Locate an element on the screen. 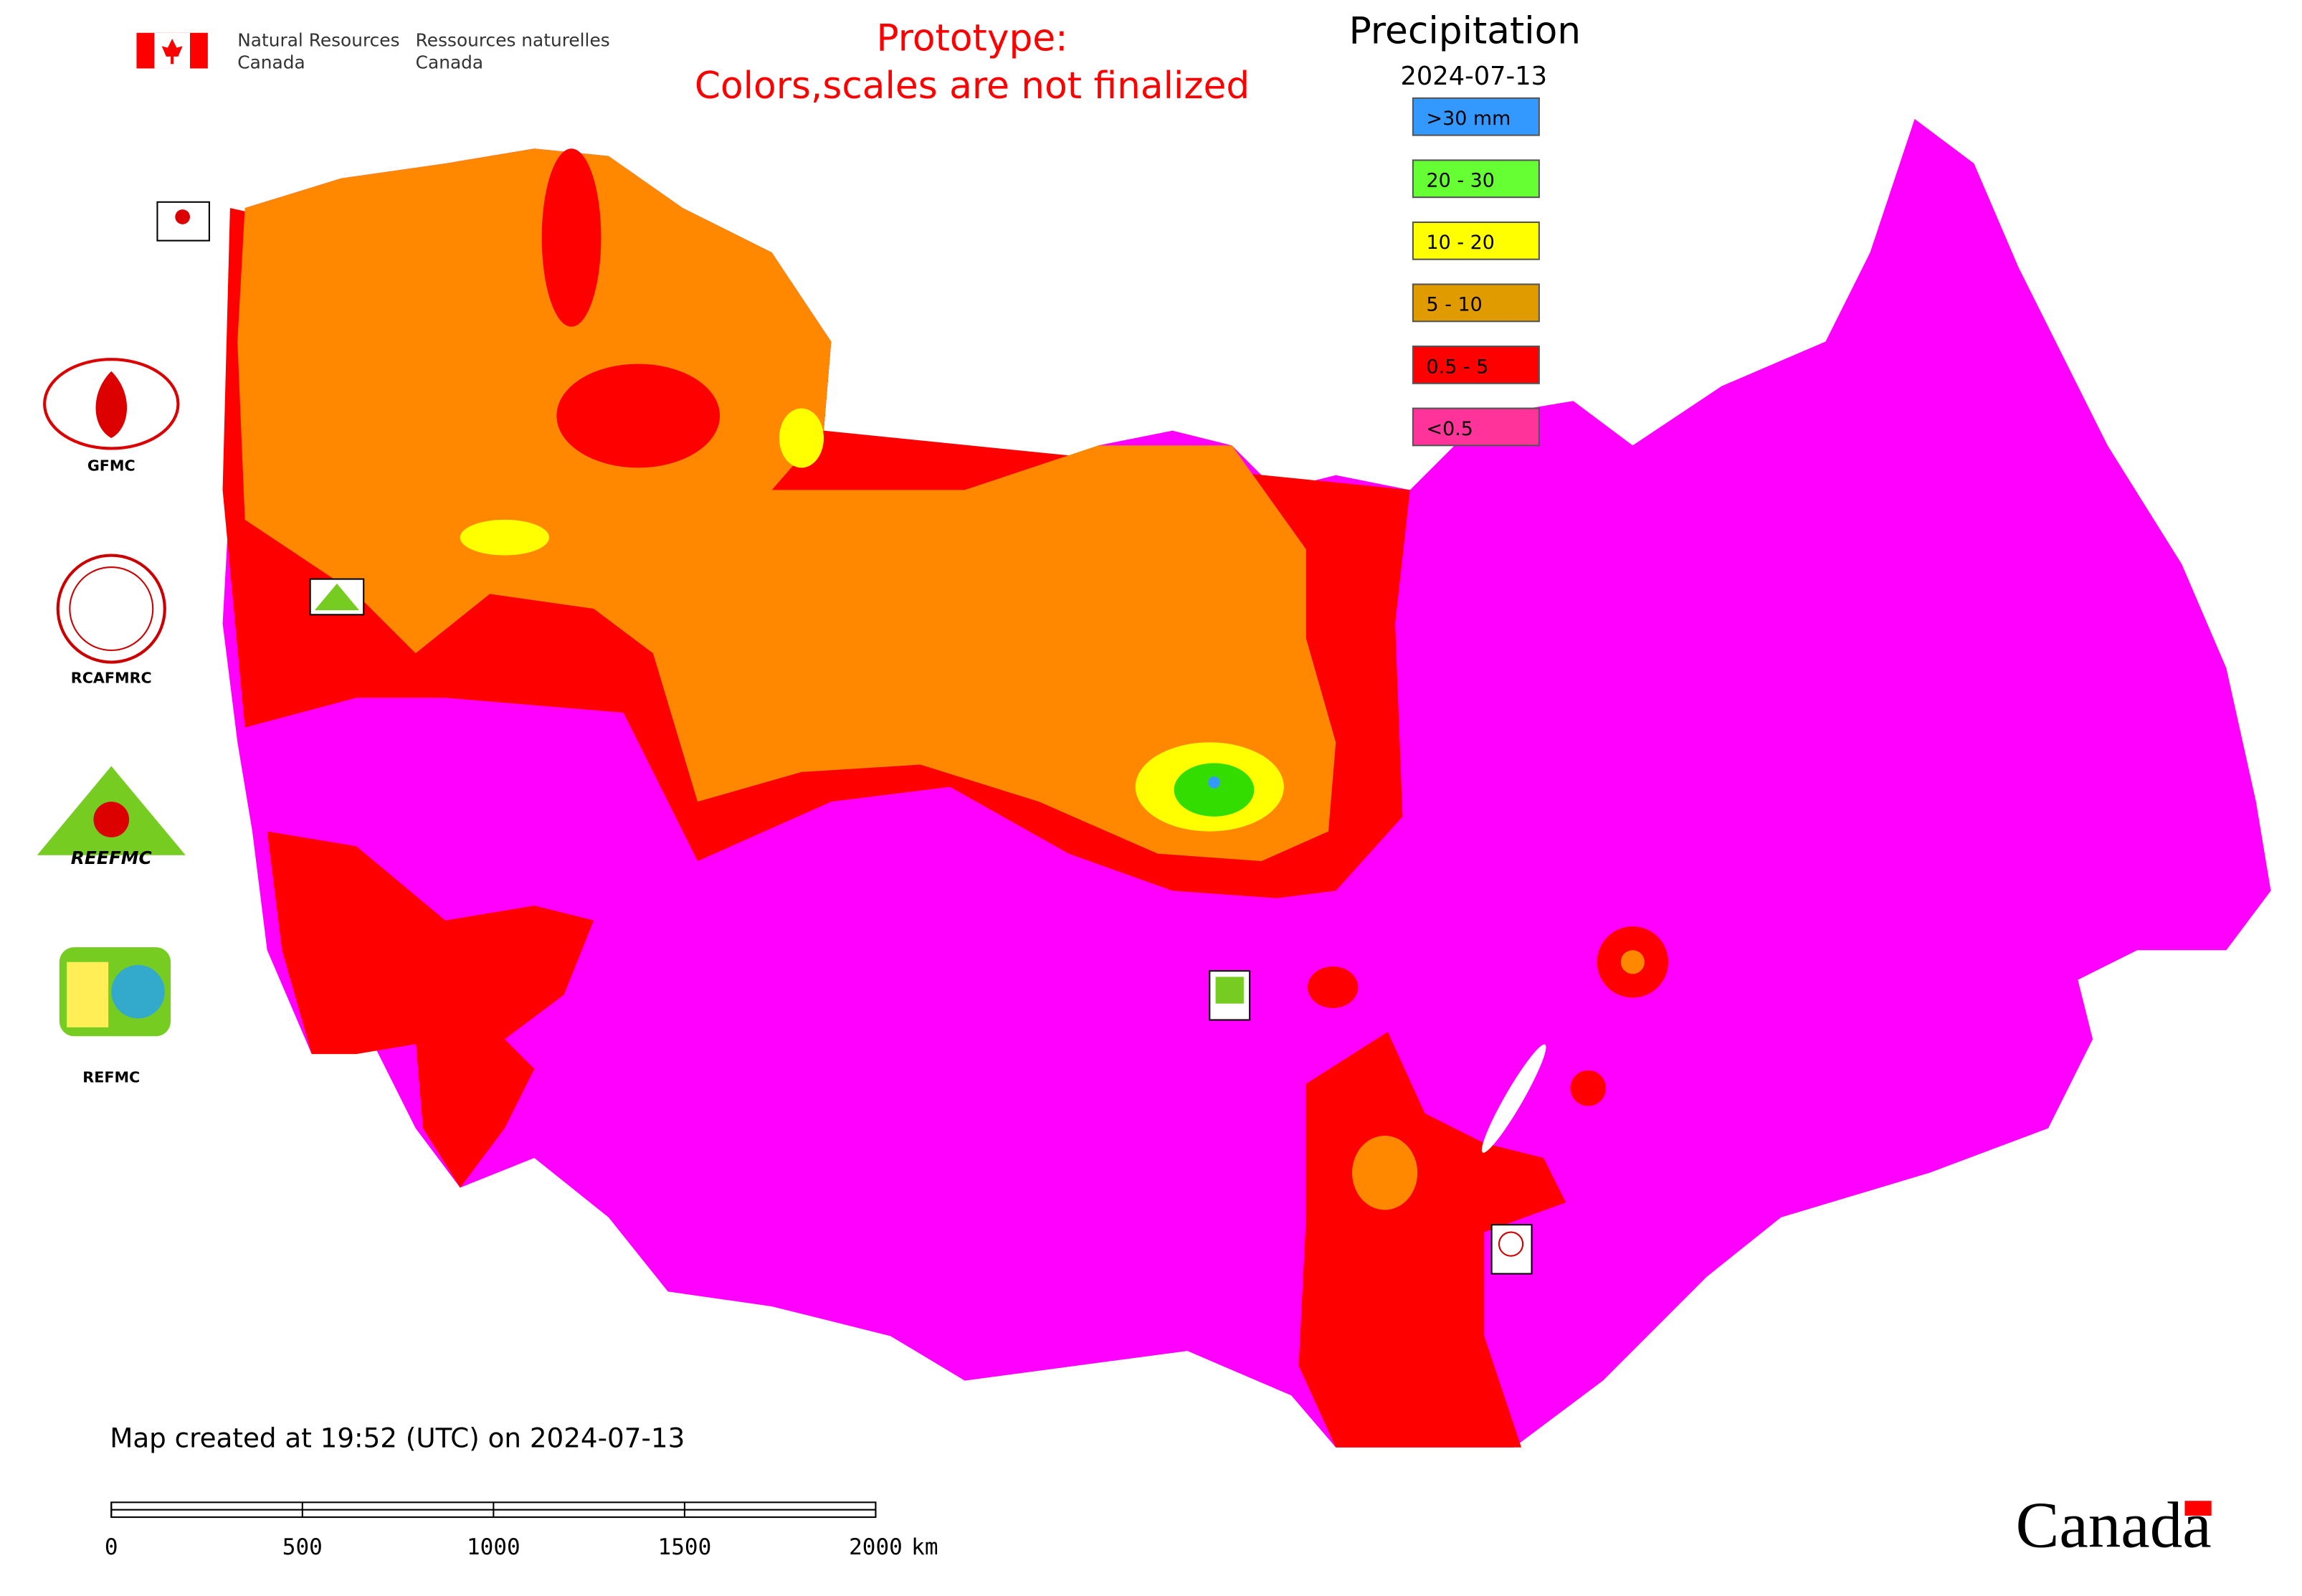  logo-label: REEFMC is located at coordinates (112, 857).